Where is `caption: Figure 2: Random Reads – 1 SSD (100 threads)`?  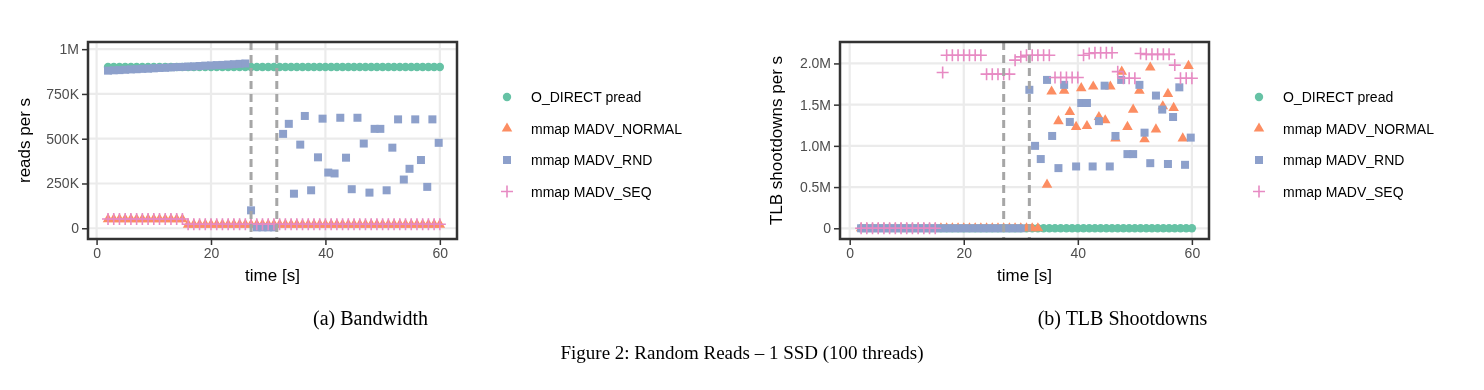 caption: Figure 2: Random Reads – 1 SSD (100 threads) is located at coordinates (742, 353).